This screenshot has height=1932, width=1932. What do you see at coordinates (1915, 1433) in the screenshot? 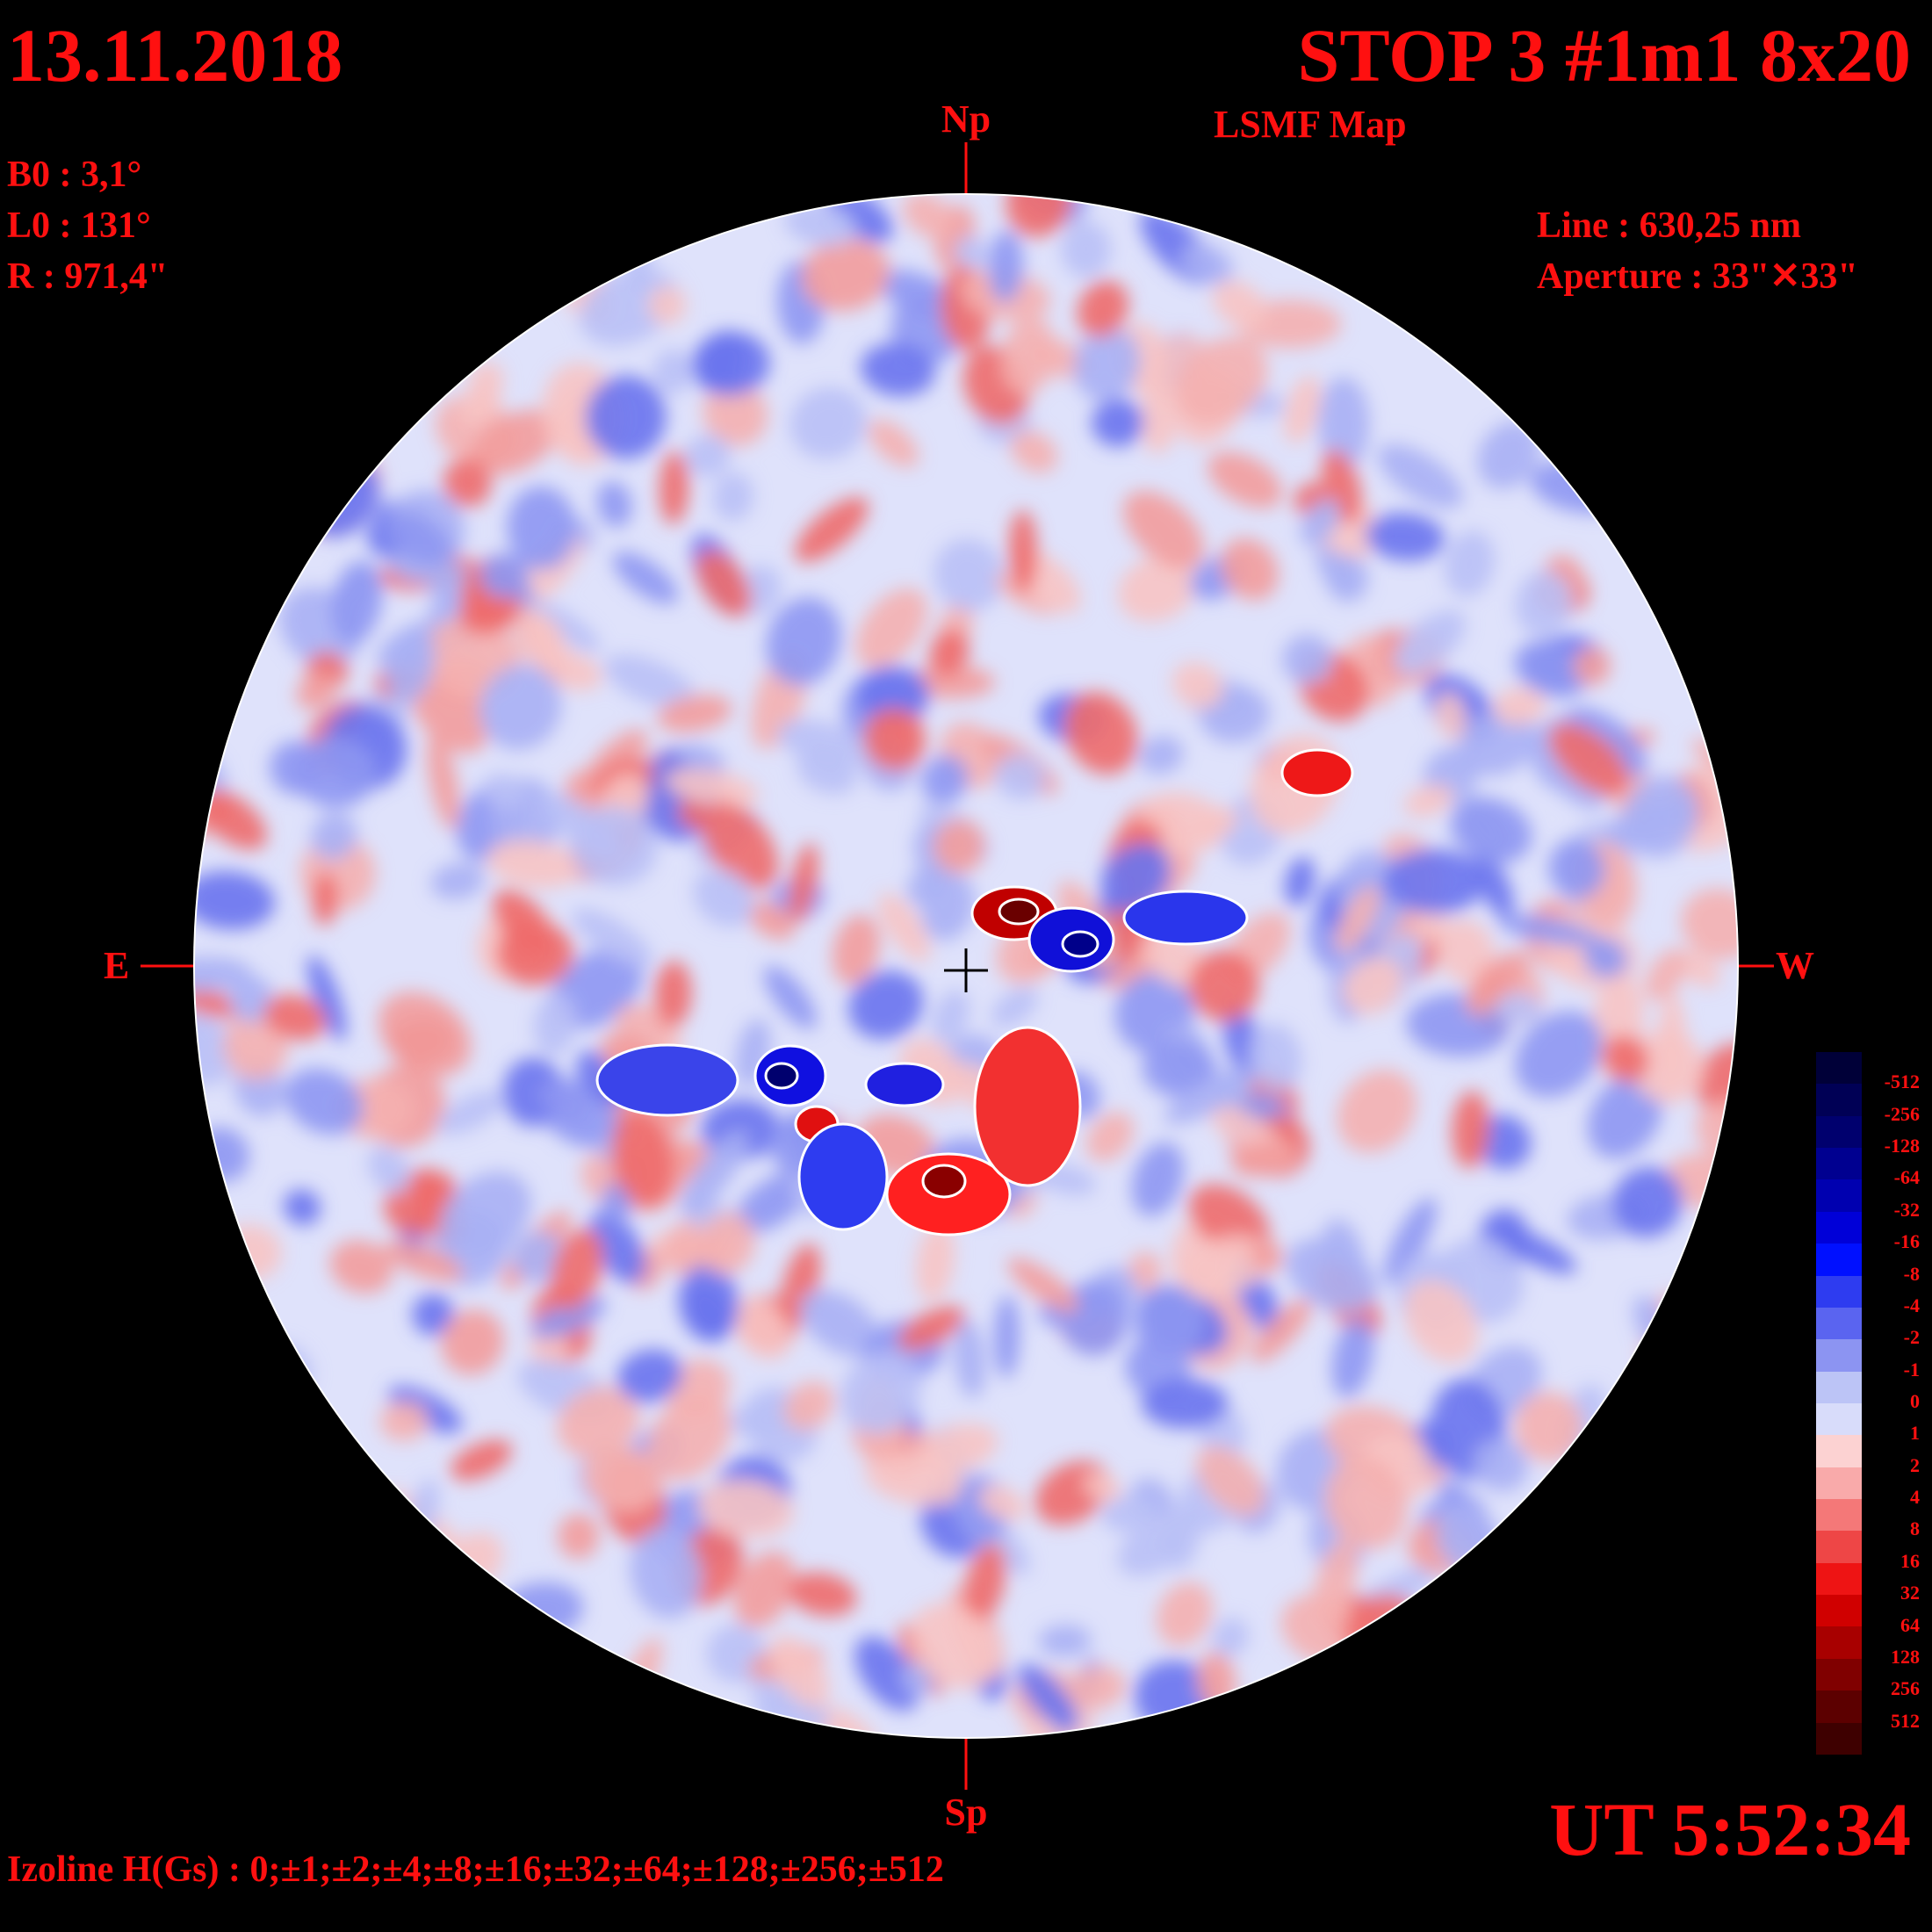
I see `color-scale-label: 1` at bounding box center [1915, 1433].